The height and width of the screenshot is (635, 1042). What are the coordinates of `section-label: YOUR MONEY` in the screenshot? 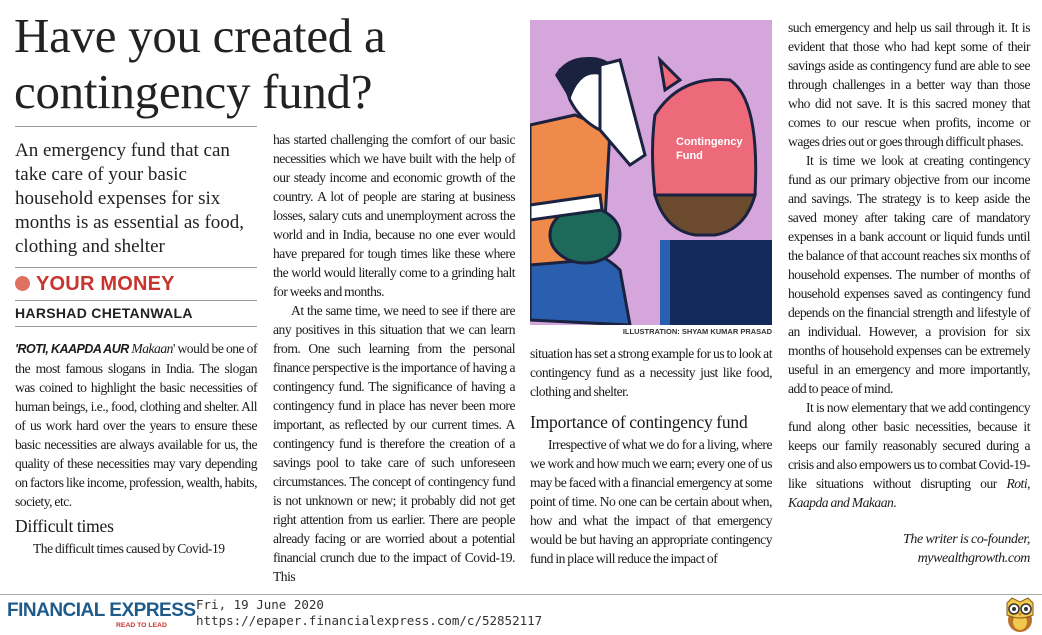 It's located at (136, 284).